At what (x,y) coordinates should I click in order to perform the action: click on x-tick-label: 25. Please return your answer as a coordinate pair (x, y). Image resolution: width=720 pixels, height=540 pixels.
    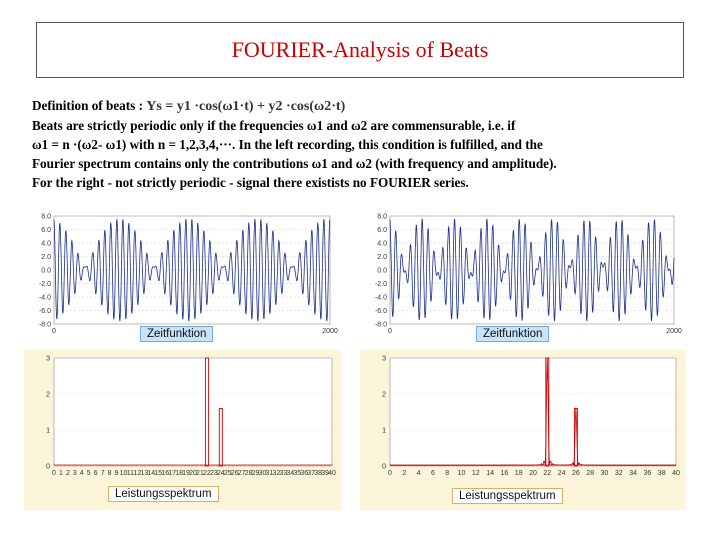
    Looking at the image, I should click on (228, 473).